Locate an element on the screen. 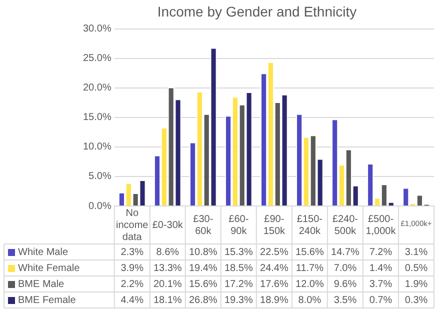  legend-label: White Male is located at coordinates (43, 252).